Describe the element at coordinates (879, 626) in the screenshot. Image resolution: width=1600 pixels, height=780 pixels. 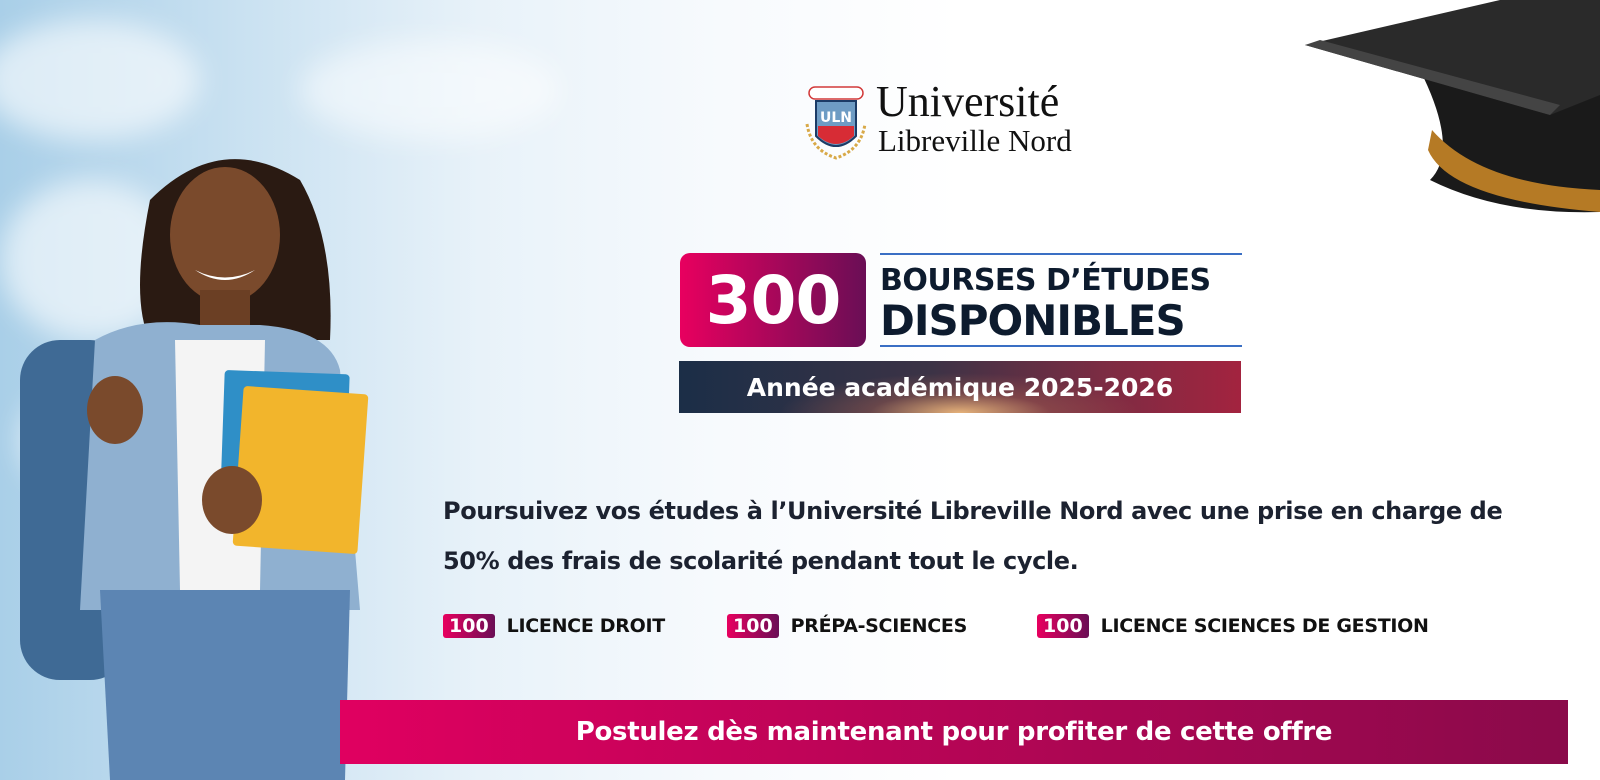
I see `program-label: PRÉPA-SCIENCES` at that location.